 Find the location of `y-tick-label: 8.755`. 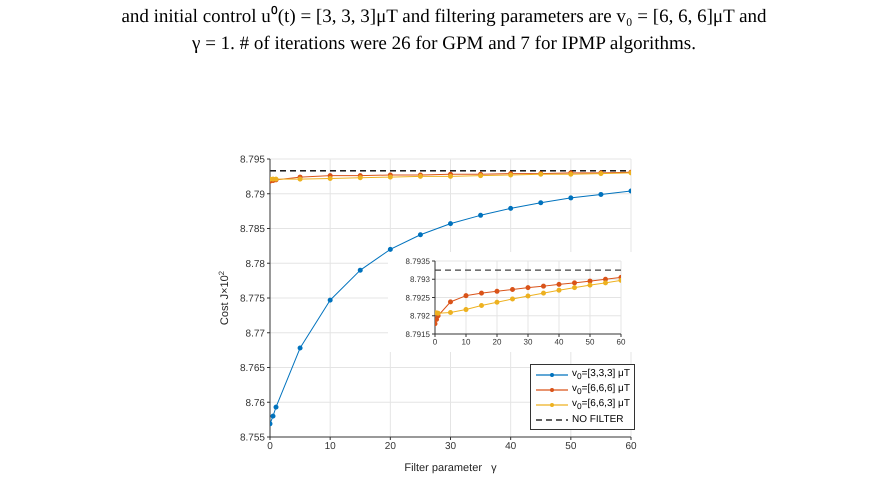

y-tick-label: 8.755 is located at coordinates (253, 438).